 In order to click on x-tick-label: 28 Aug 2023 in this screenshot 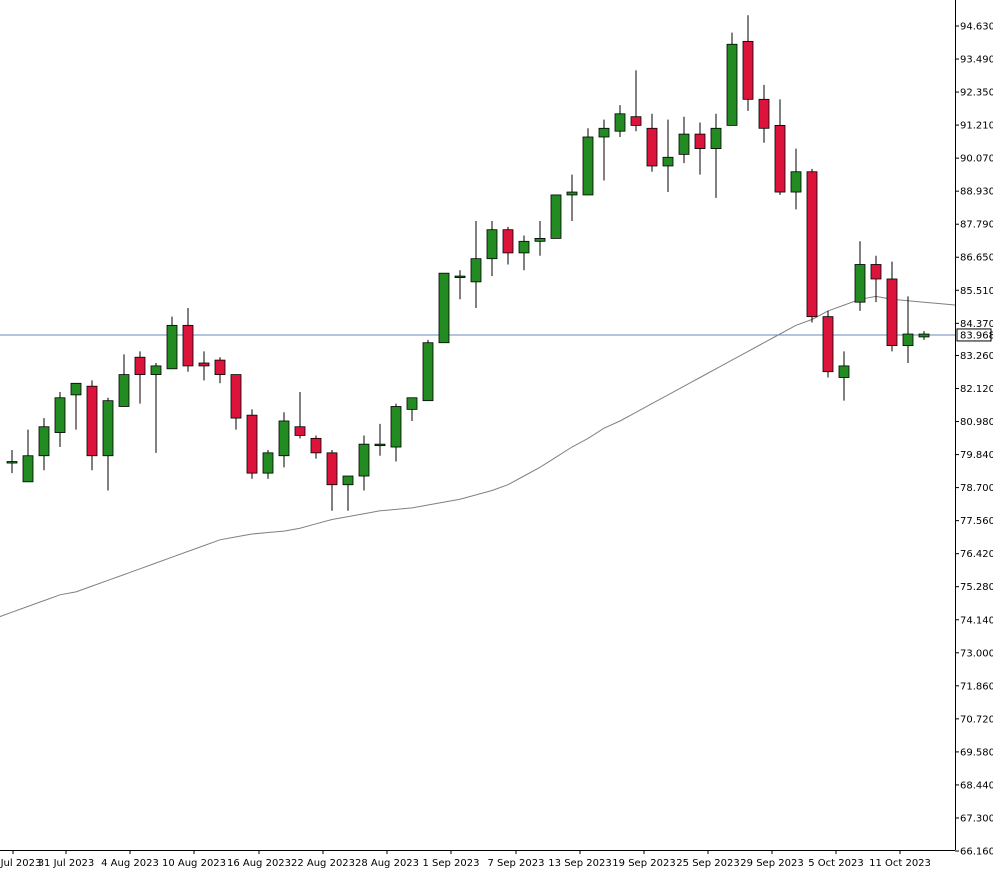, I will do `click(387, 863)`.